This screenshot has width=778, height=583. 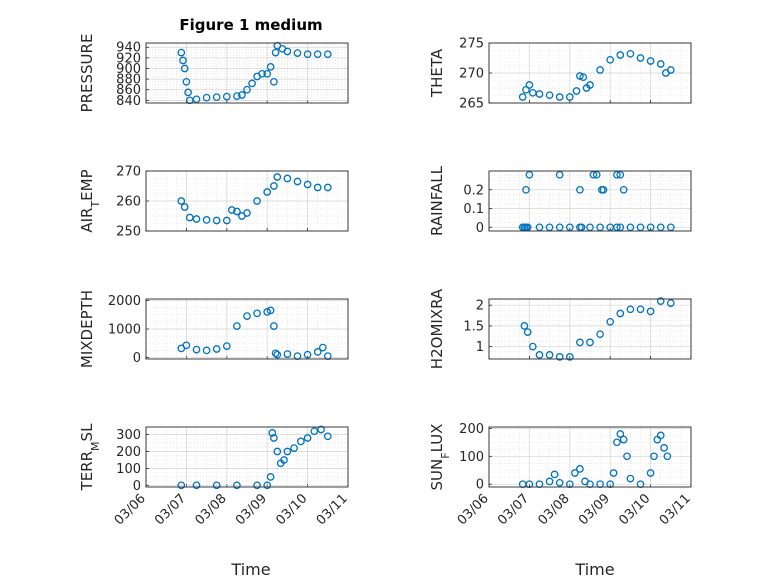 I want to click on y-axis-label: TERRMSL, so click(x=90, y=457).